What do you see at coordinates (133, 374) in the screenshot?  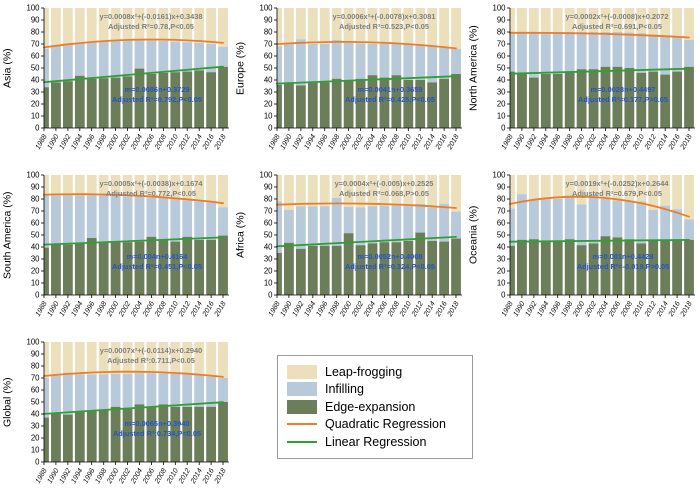 I see `quadratic-regression-line` at bounding box center [133, 374].